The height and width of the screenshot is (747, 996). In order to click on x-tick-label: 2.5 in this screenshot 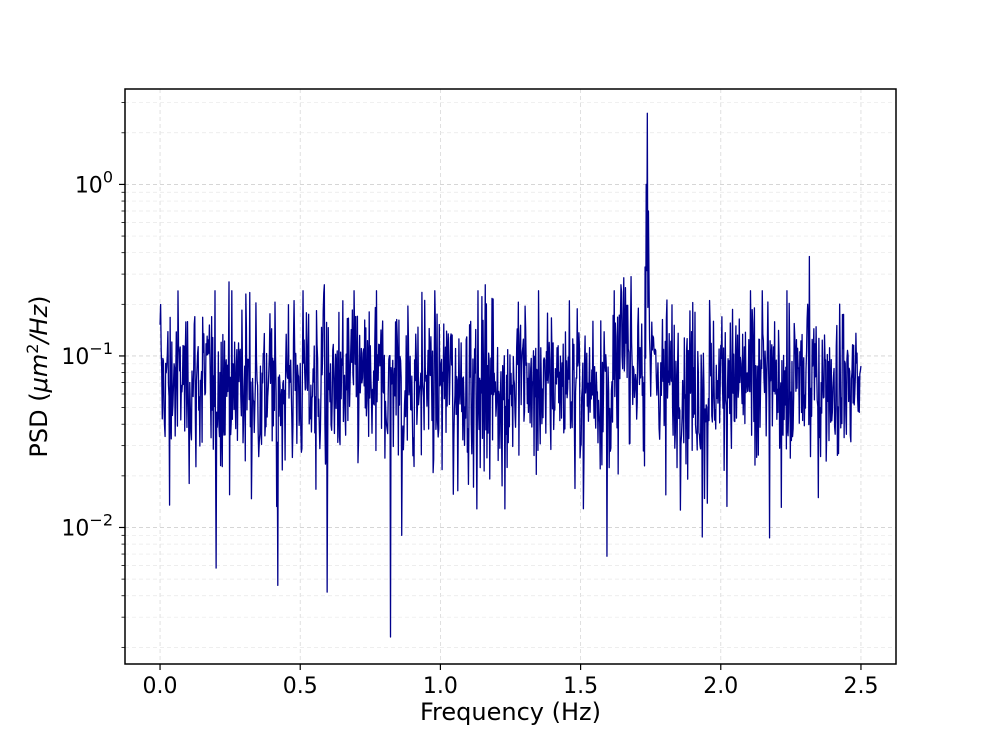, I will do `click(860, 686)`.